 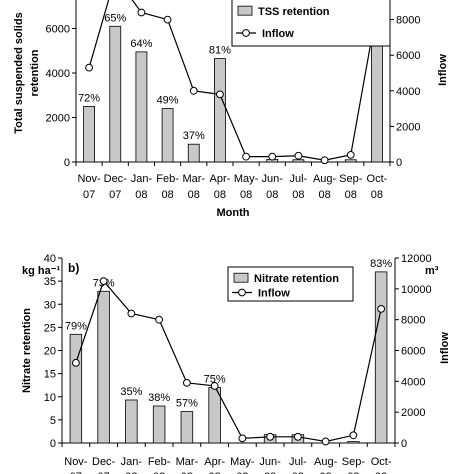 What do you see at coordinates (76, 326) in the screenshot?
I see `bar-data-label: 79%` at bounding box center [76, 326].